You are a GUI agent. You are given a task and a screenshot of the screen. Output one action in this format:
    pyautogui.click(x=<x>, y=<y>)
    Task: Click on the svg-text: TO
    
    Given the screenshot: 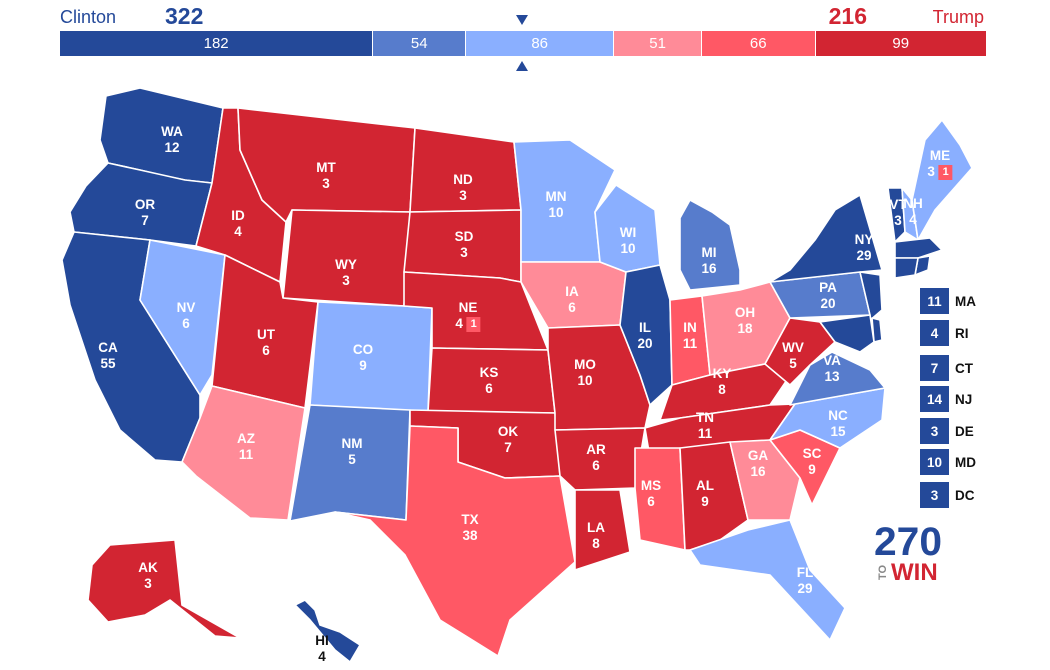 What is the action you would take?
    pyautogui.click(x=883, y=572)
    